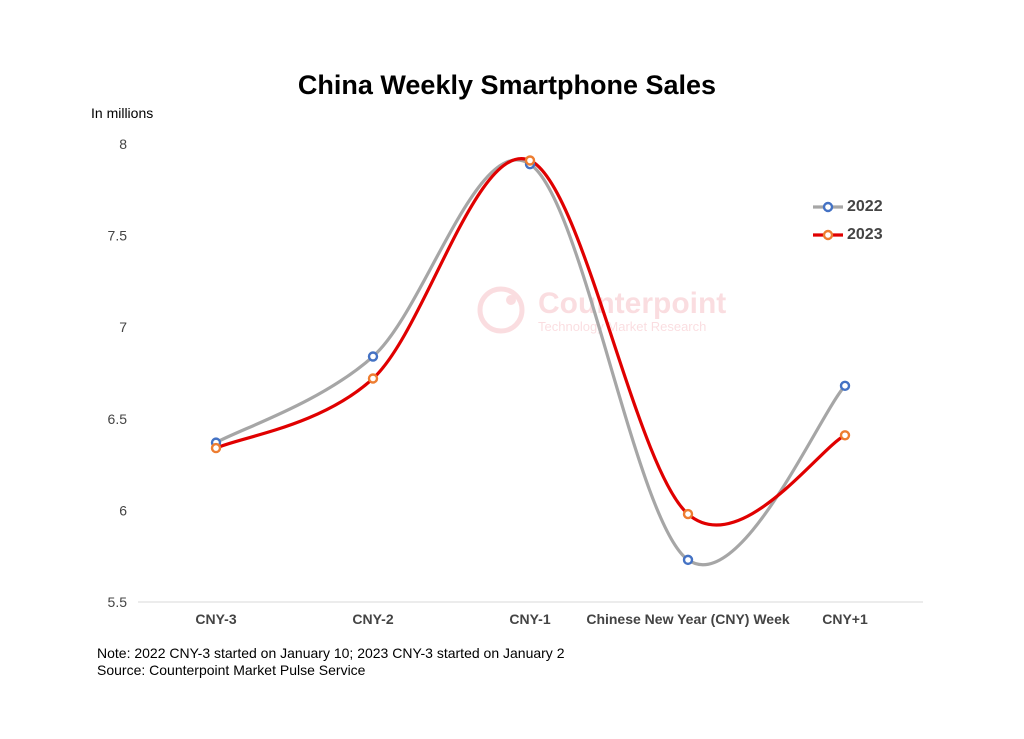  What do you see at coordinates (688, 619) in the screenshot?
I see `x-tick-label: Chinese New Year (CNY) Week` at bounding box center [688, 619].